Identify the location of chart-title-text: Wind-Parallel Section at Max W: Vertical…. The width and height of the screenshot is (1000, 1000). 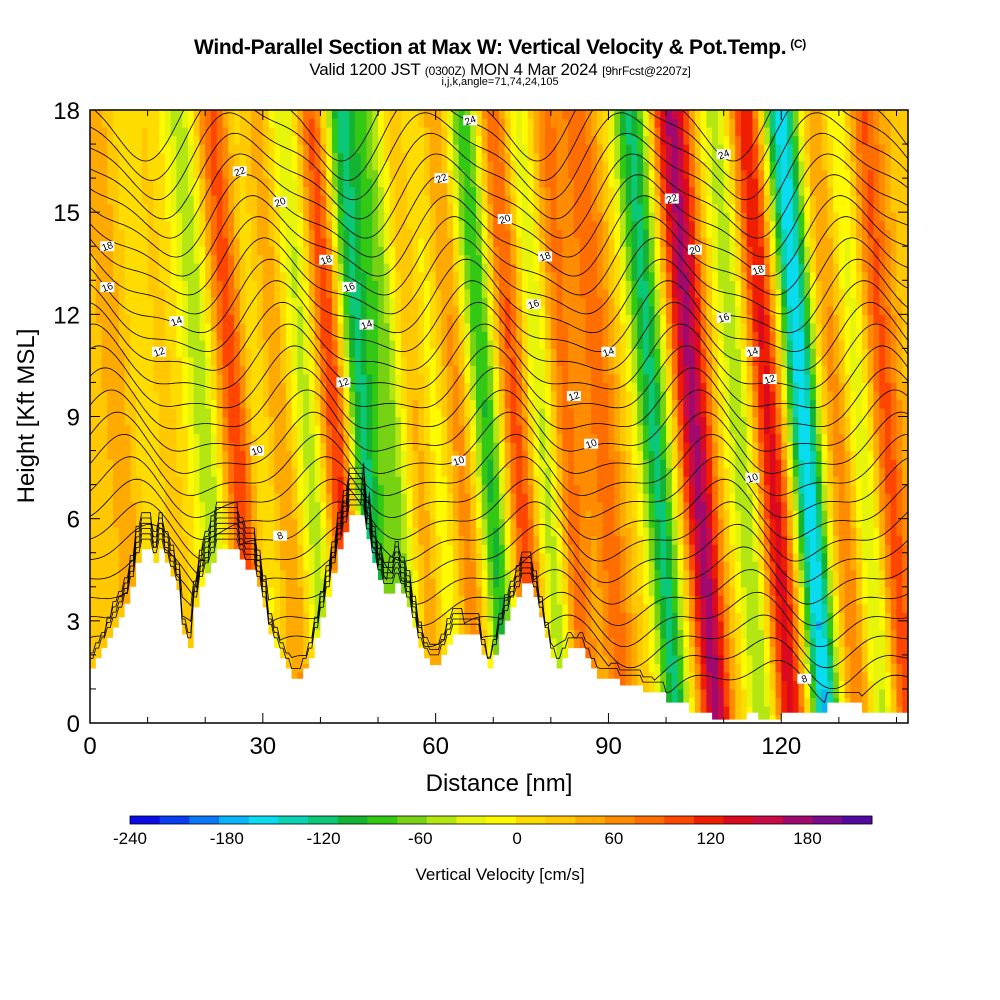
(490, 47).